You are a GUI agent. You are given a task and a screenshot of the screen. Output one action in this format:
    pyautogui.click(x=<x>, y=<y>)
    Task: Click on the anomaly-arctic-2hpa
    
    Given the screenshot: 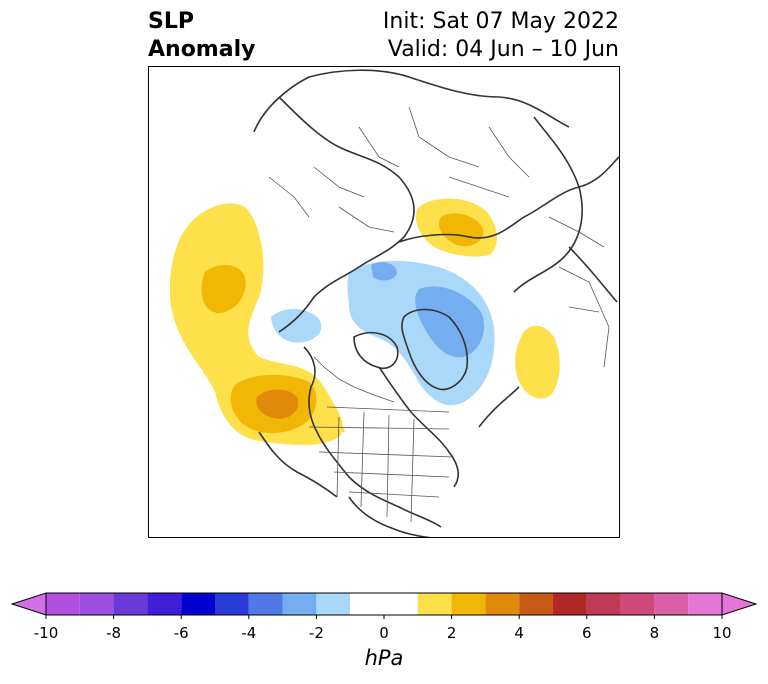 What is the action you would take?
    pyautogui.click(x=450, y=322)
    